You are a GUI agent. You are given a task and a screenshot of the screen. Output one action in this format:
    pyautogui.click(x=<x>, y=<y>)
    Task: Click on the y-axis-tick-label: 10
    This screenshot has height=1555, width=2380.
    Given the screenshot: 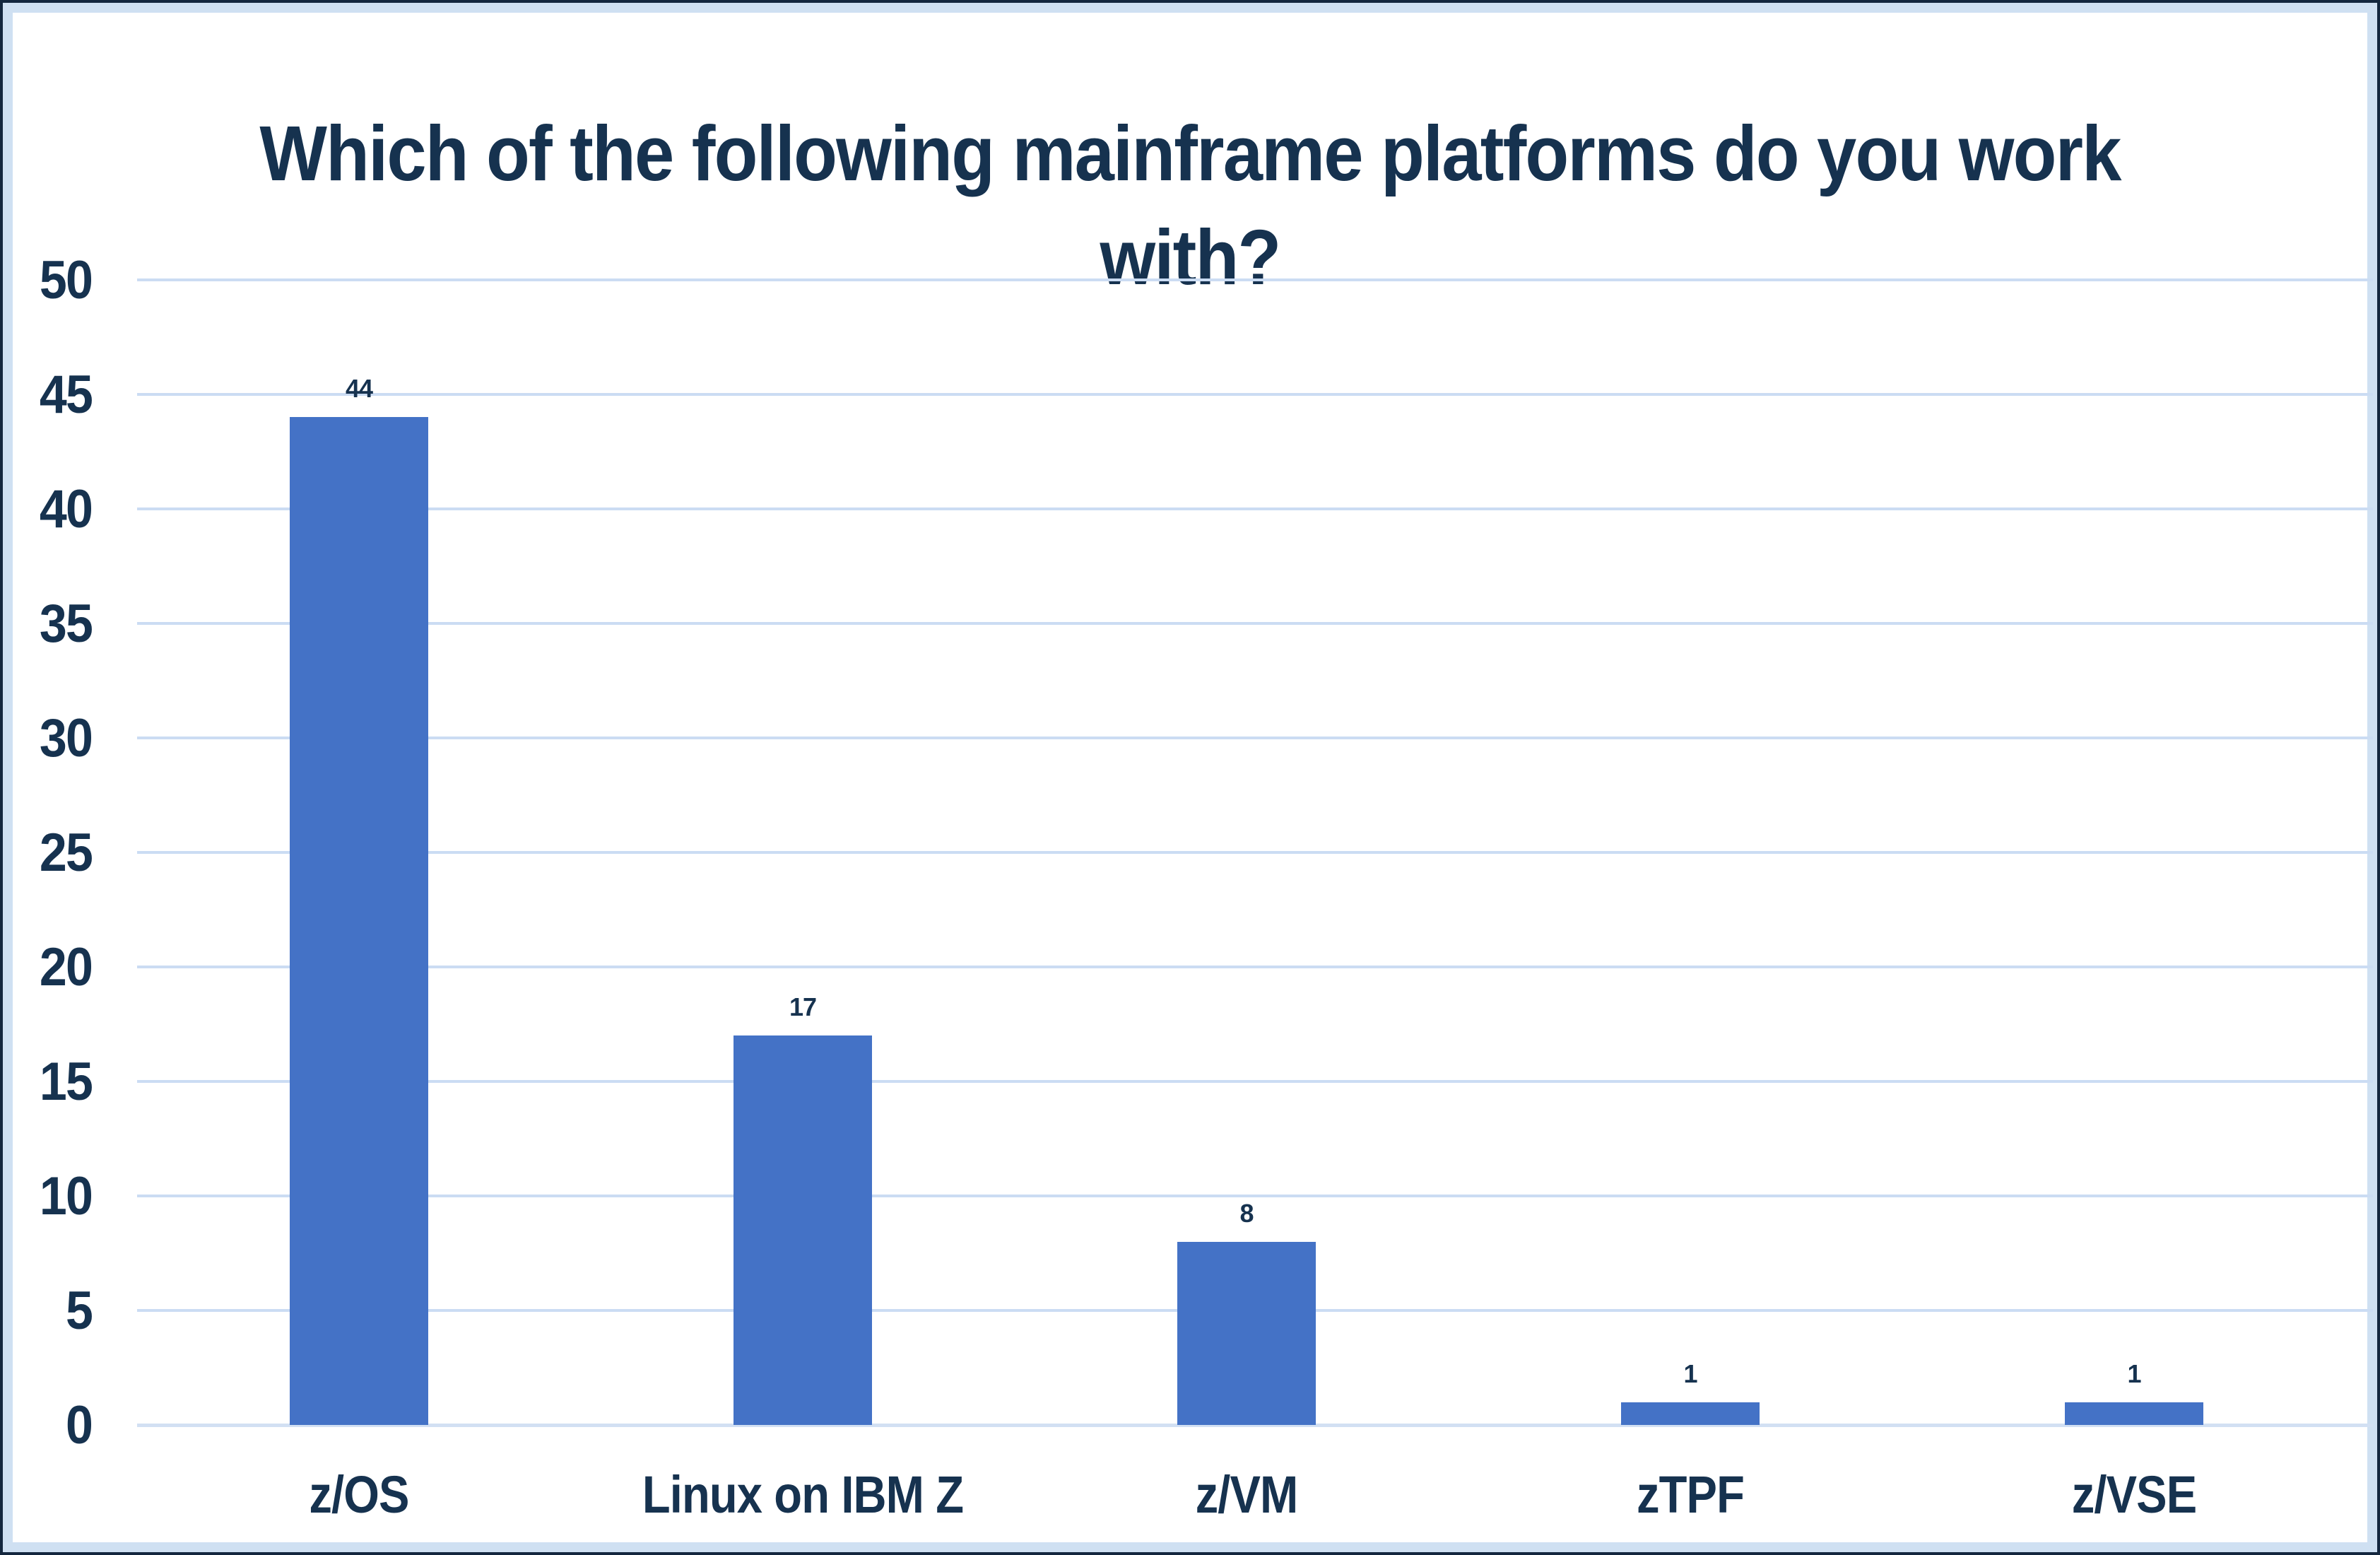 What is the action you would take?
    pyautogui.click(x=66, y=1196)
    